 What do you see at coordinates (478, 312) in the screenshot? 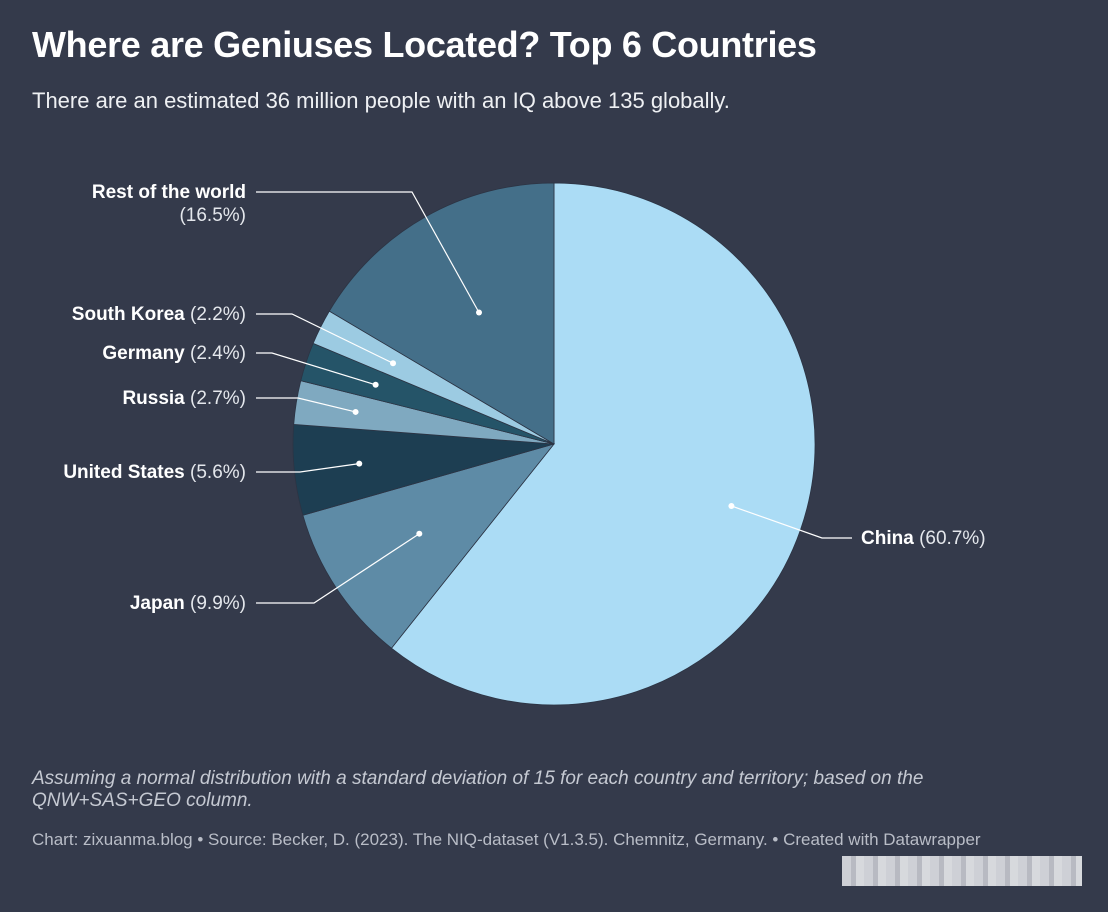
I see `leader-dot-rest-of-the-world` at bounding box center [478, 312].